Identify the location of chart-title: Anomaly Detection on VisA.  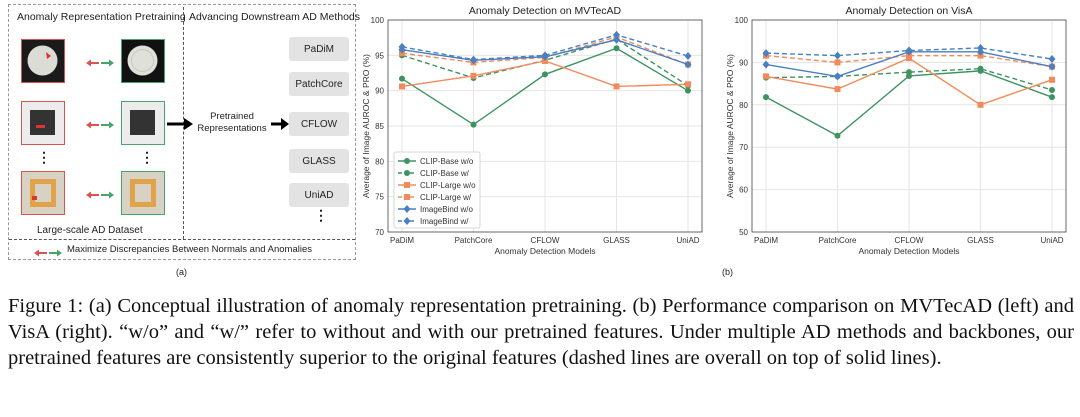
(908, 11).